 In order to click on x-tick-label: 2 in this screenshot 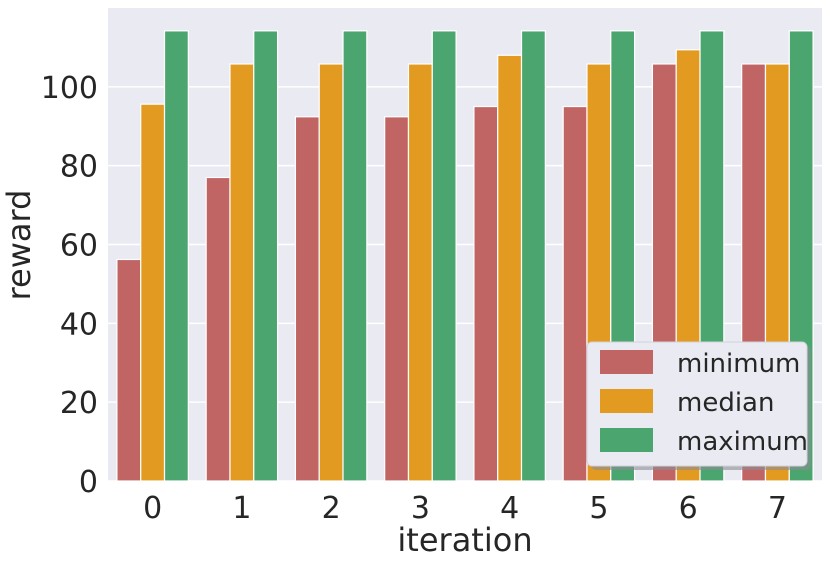, I will do `click(331, 508)`.